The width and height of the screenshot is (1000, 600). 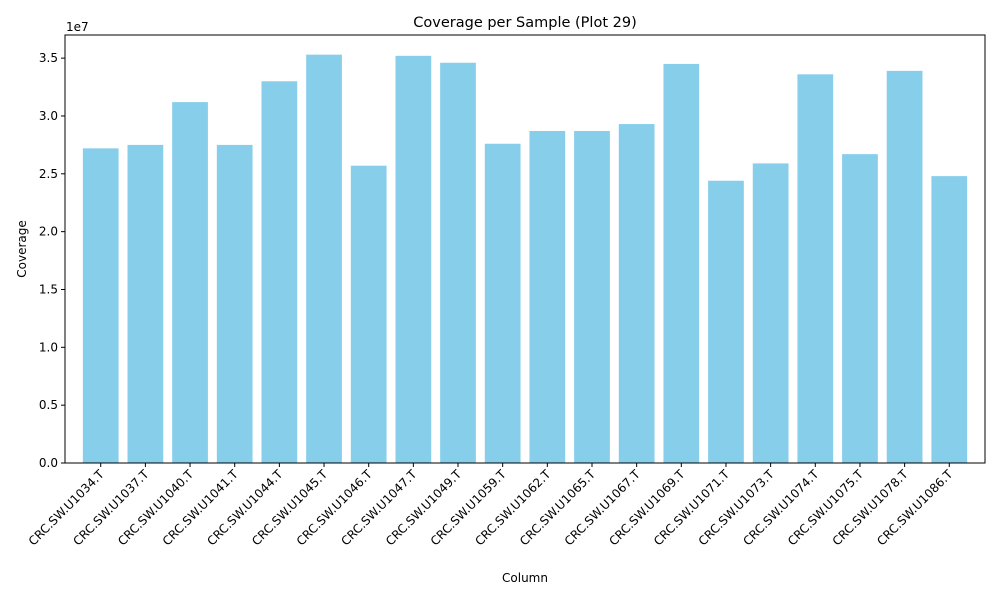 What do you see at coordinates (48, 405) in the screenshot?
I see `y-tick-label: 0.5` at bounding box center [48, 405].